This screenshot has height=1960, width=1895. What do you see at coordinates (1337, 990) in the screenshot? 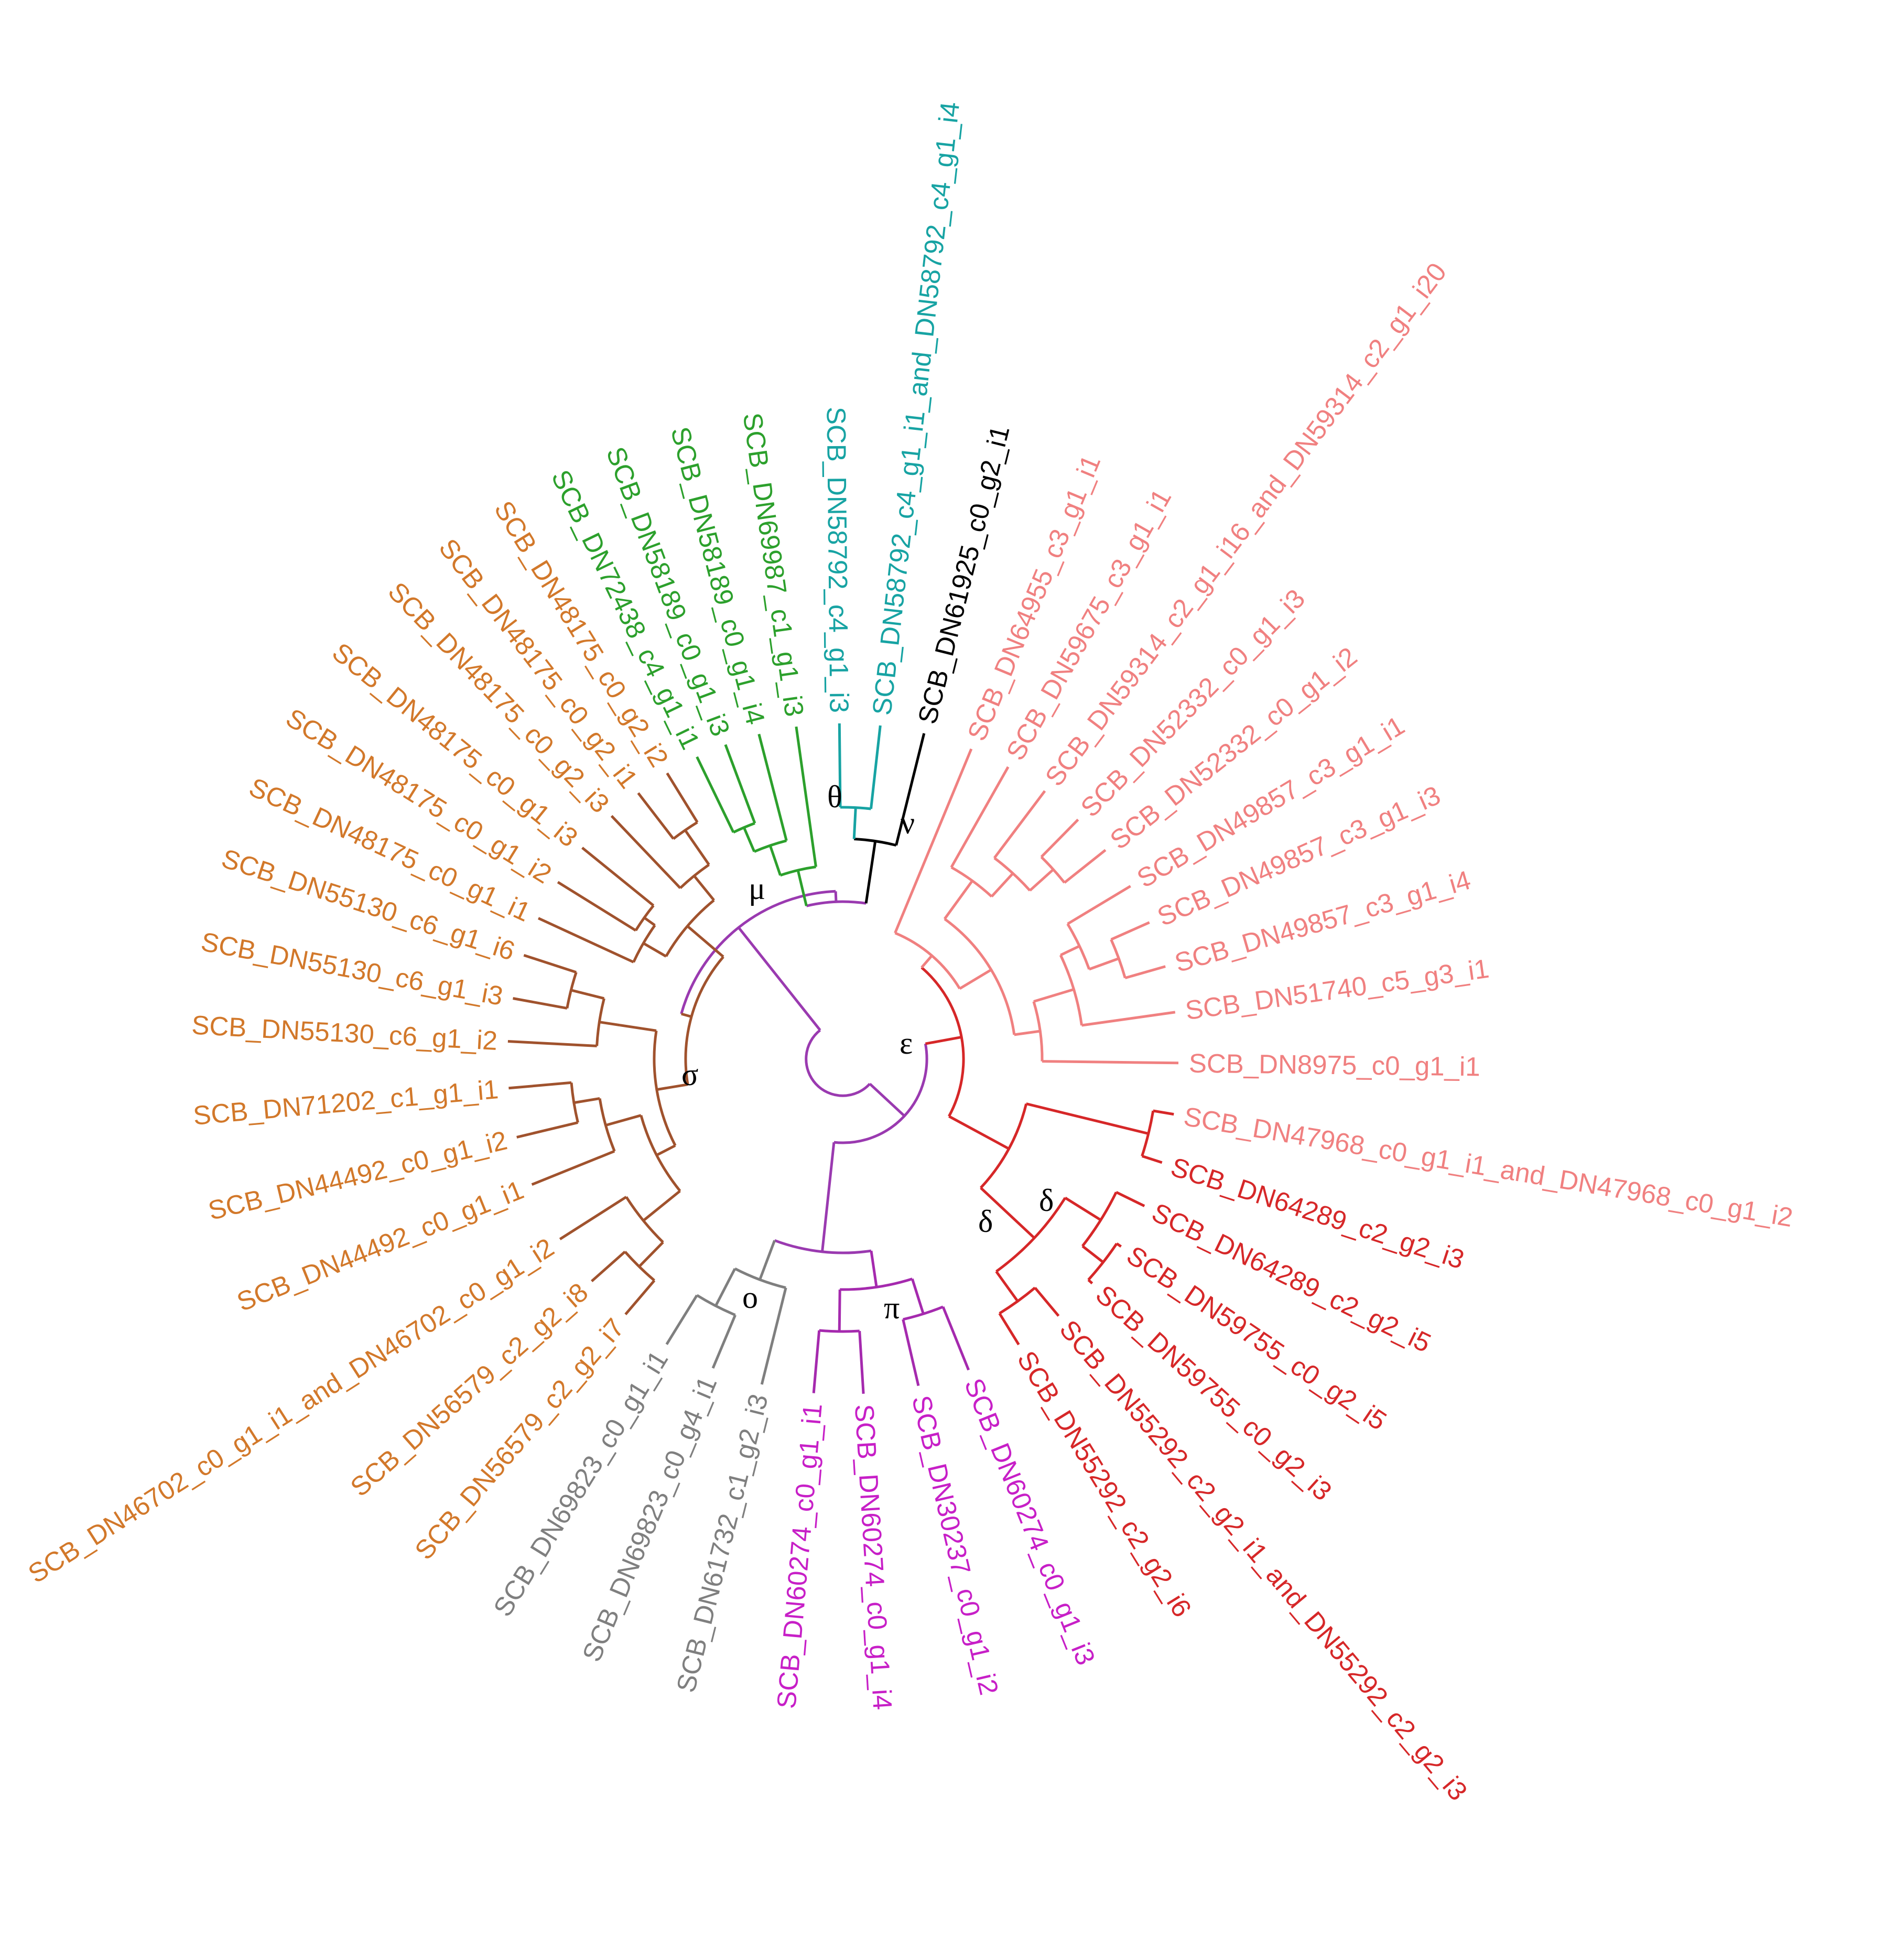
I see `leaf-label: SCB_DN51740_c5_g3_i1` at bounding box center [1337, 990].